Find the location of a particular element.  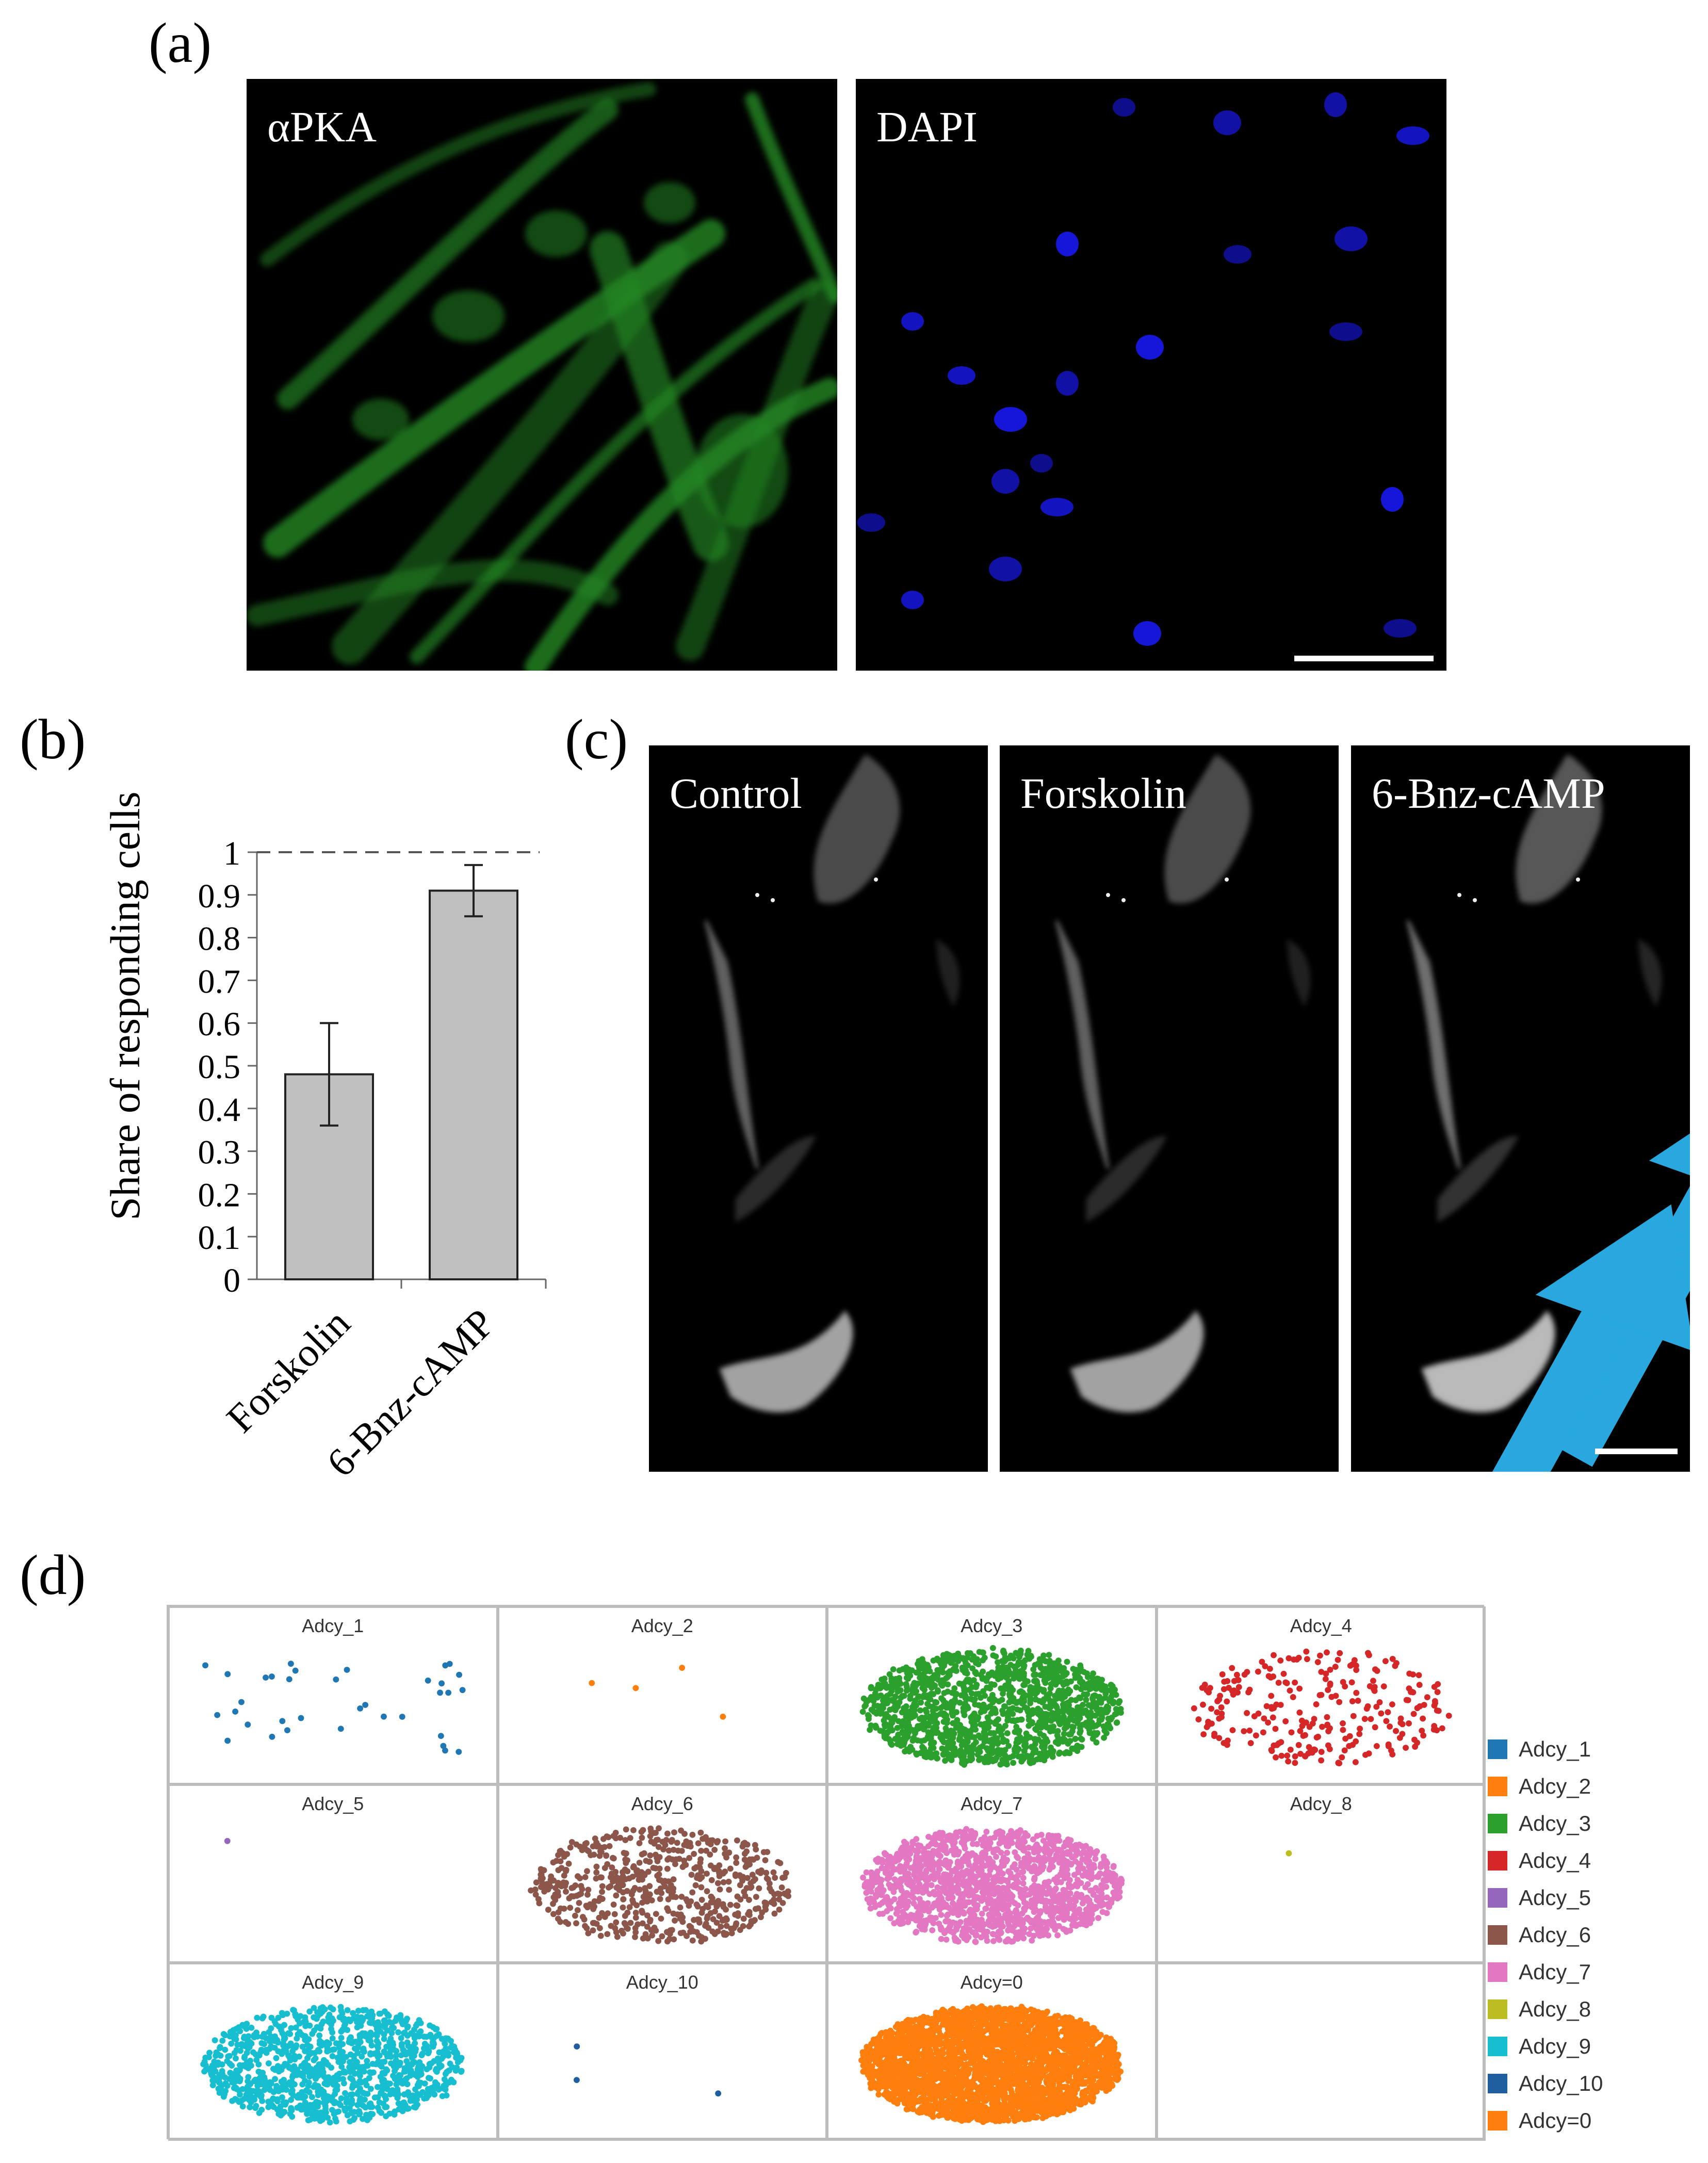

arrow-blue-icon is located at coordinates (1591, 1338).